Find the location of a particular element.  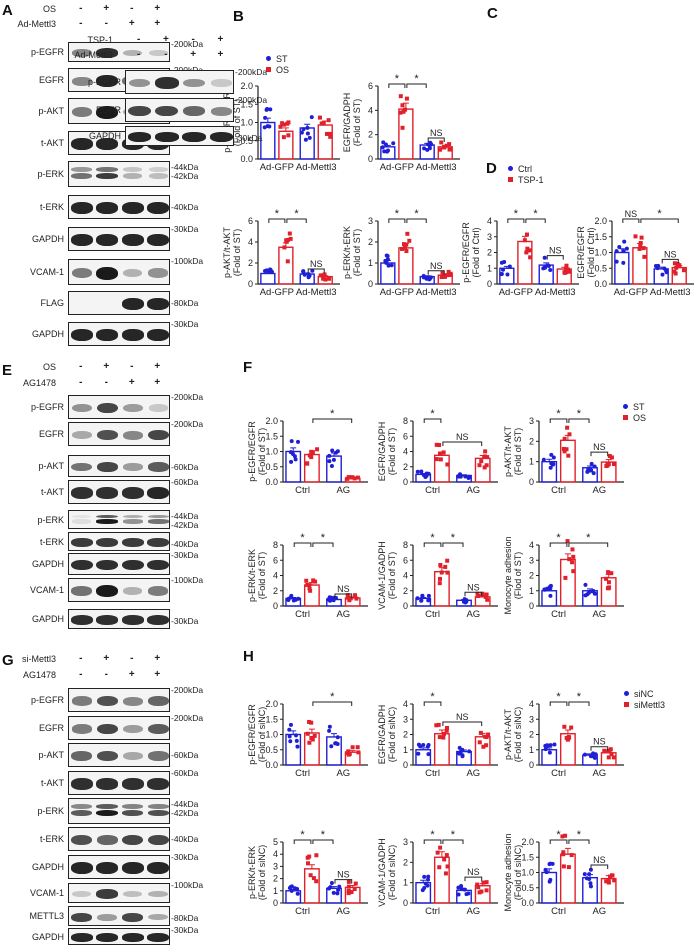

blot-row-label: t-ERK is located at coordinates (51, 207).